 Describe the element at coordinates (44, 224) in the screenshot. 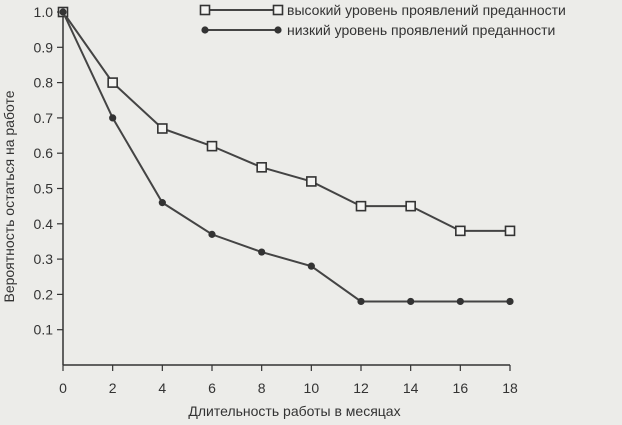

I see `y-tick-label: 0.4` at that location.